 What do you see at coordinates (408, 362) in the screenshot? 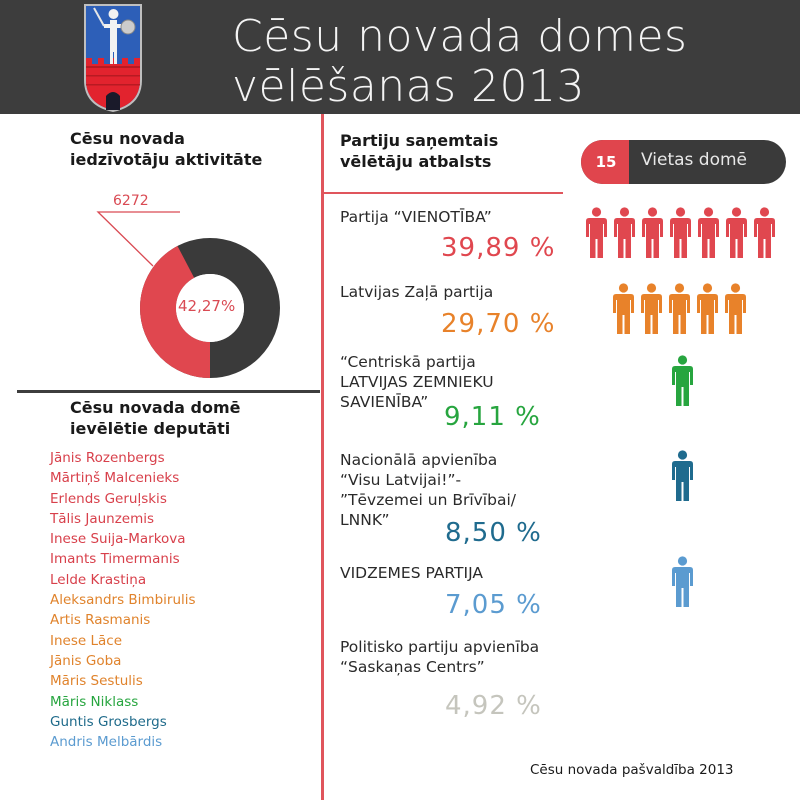
I see `party-name-line: “Centriskā partija` at bounding box center [408, 362].